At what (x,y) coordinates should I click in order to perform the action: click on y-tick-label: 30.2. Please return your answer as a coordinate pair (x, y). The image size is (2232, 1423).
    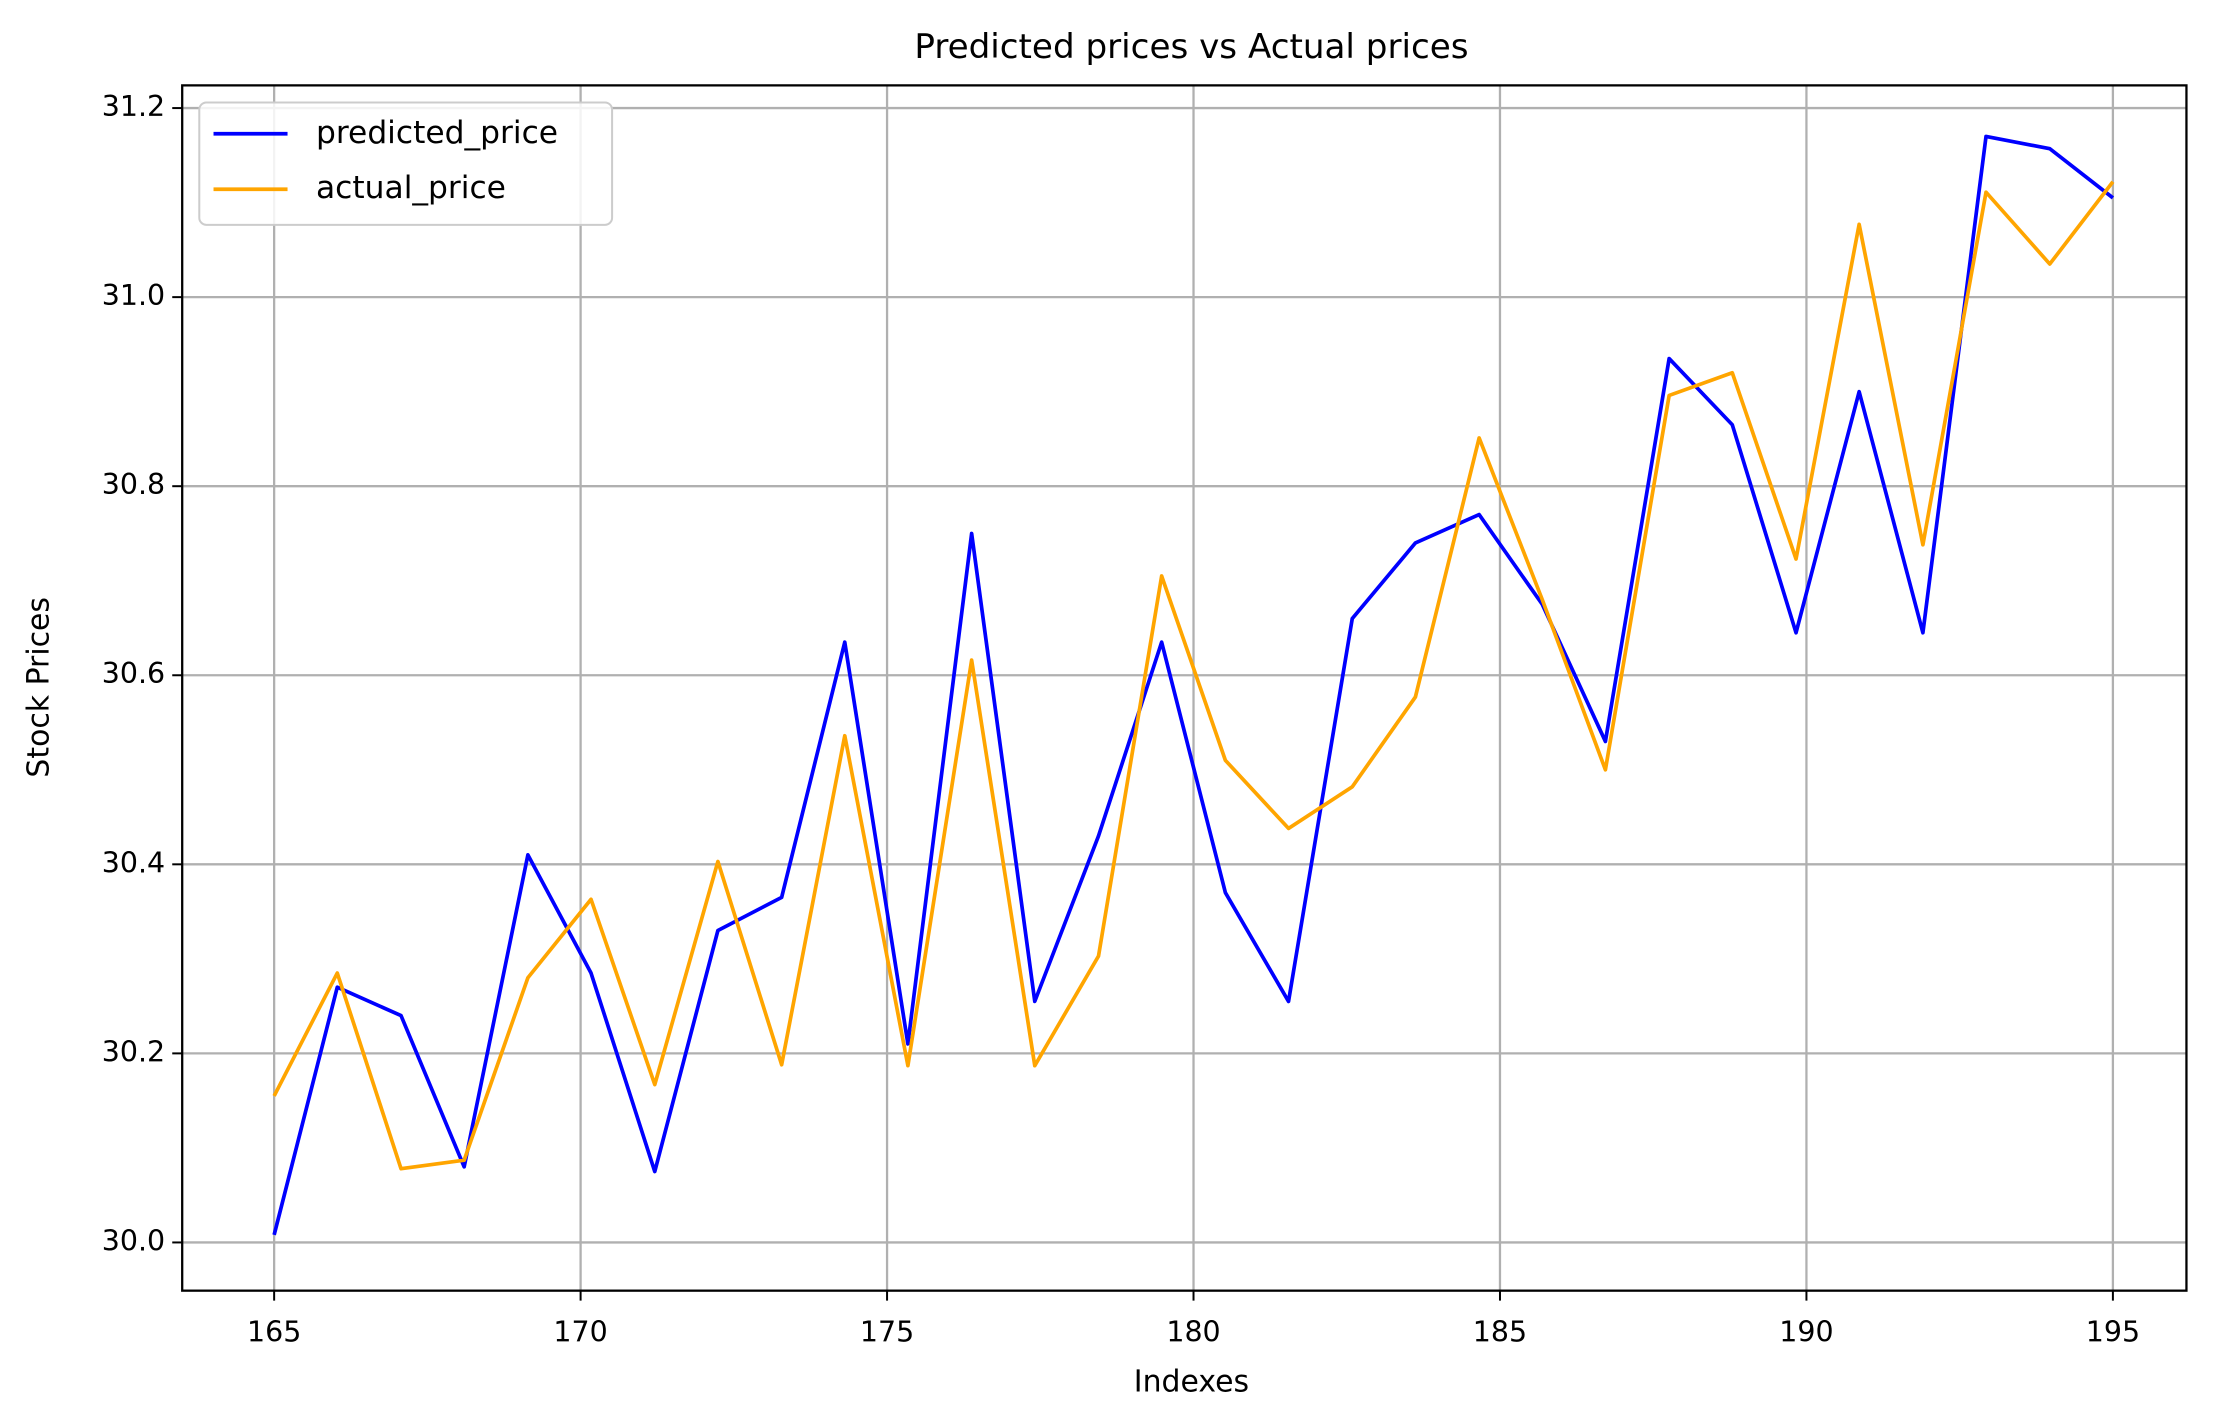
    Looking at the image, I should click on (133, 1051).